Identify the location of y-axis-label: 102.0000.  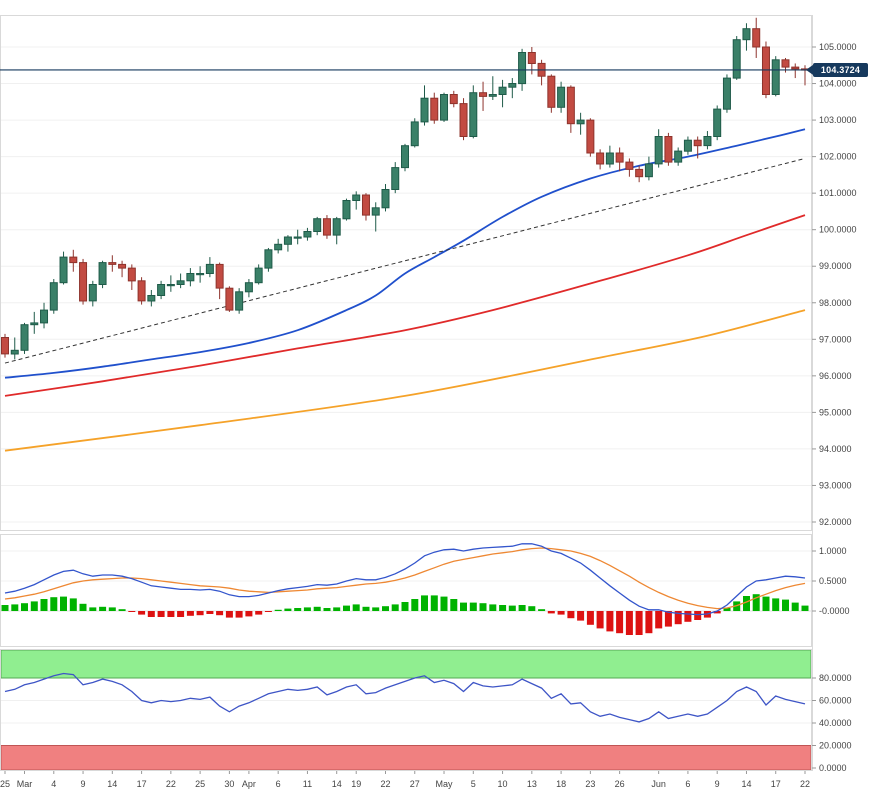
(838, 157).